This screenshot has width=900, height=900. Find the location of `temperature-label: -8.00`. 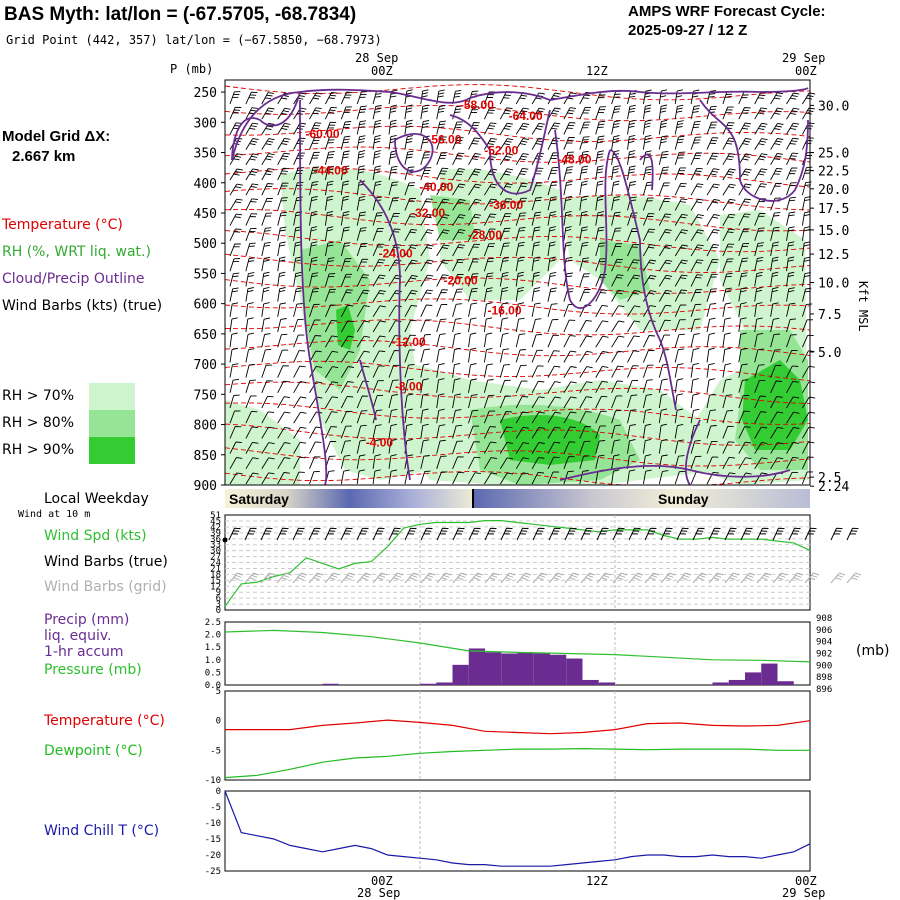

temperature-label: -8.00 is located at coordinates (409, 386).